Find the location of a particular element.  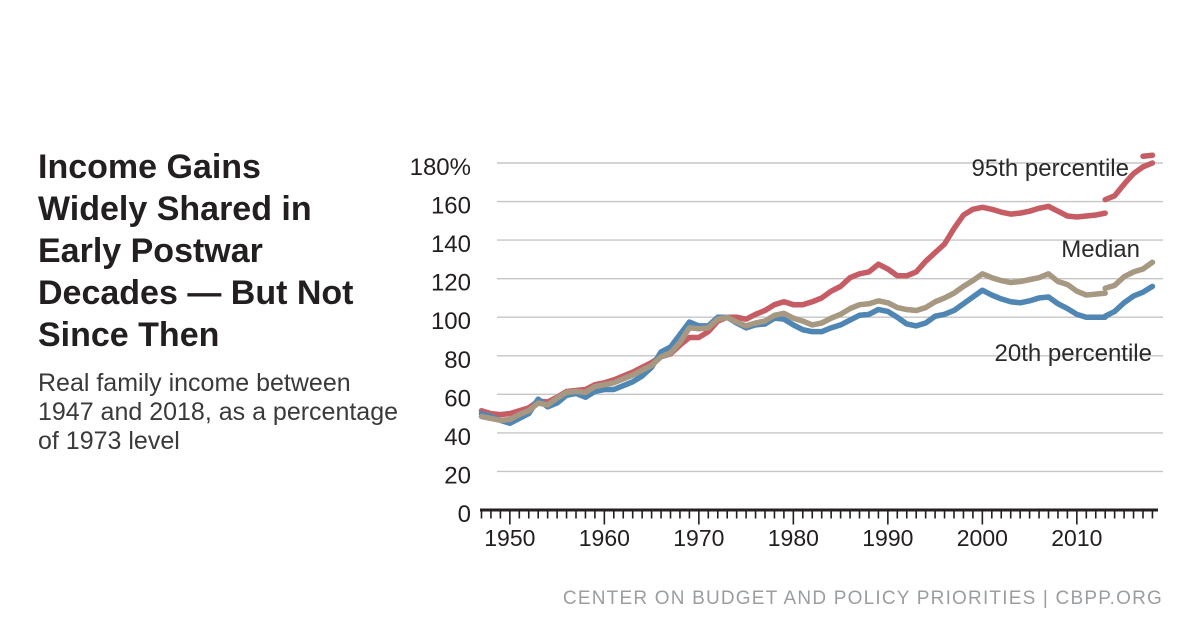

y-axis-labels: 0 20 40 60 80 100 120 140 160 180% is located at coordinates (440, 341).